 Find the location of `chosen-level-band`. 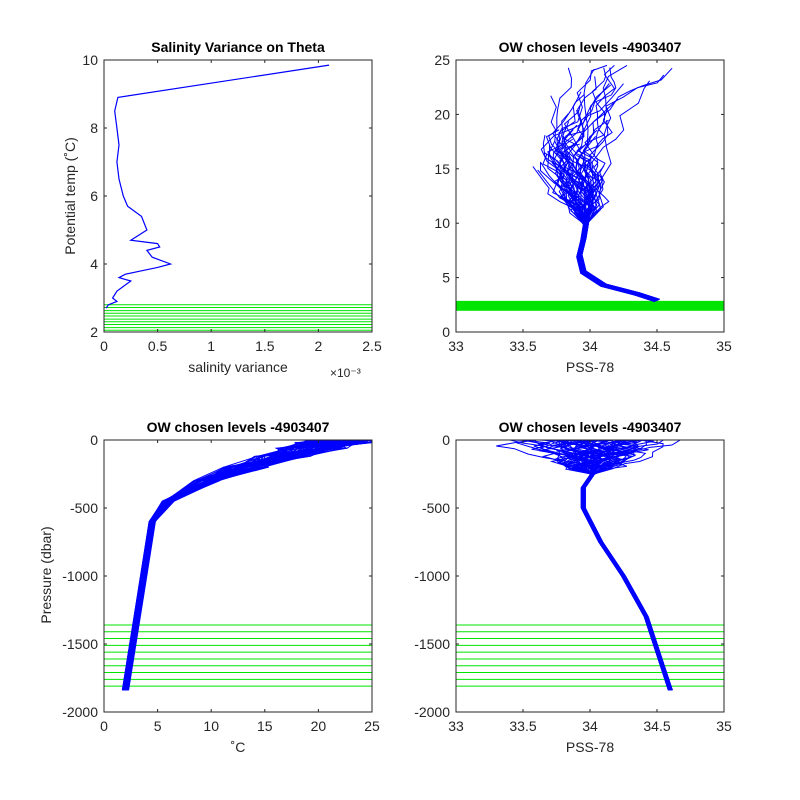

chosen-level-band is located at coordinates (590, 305).